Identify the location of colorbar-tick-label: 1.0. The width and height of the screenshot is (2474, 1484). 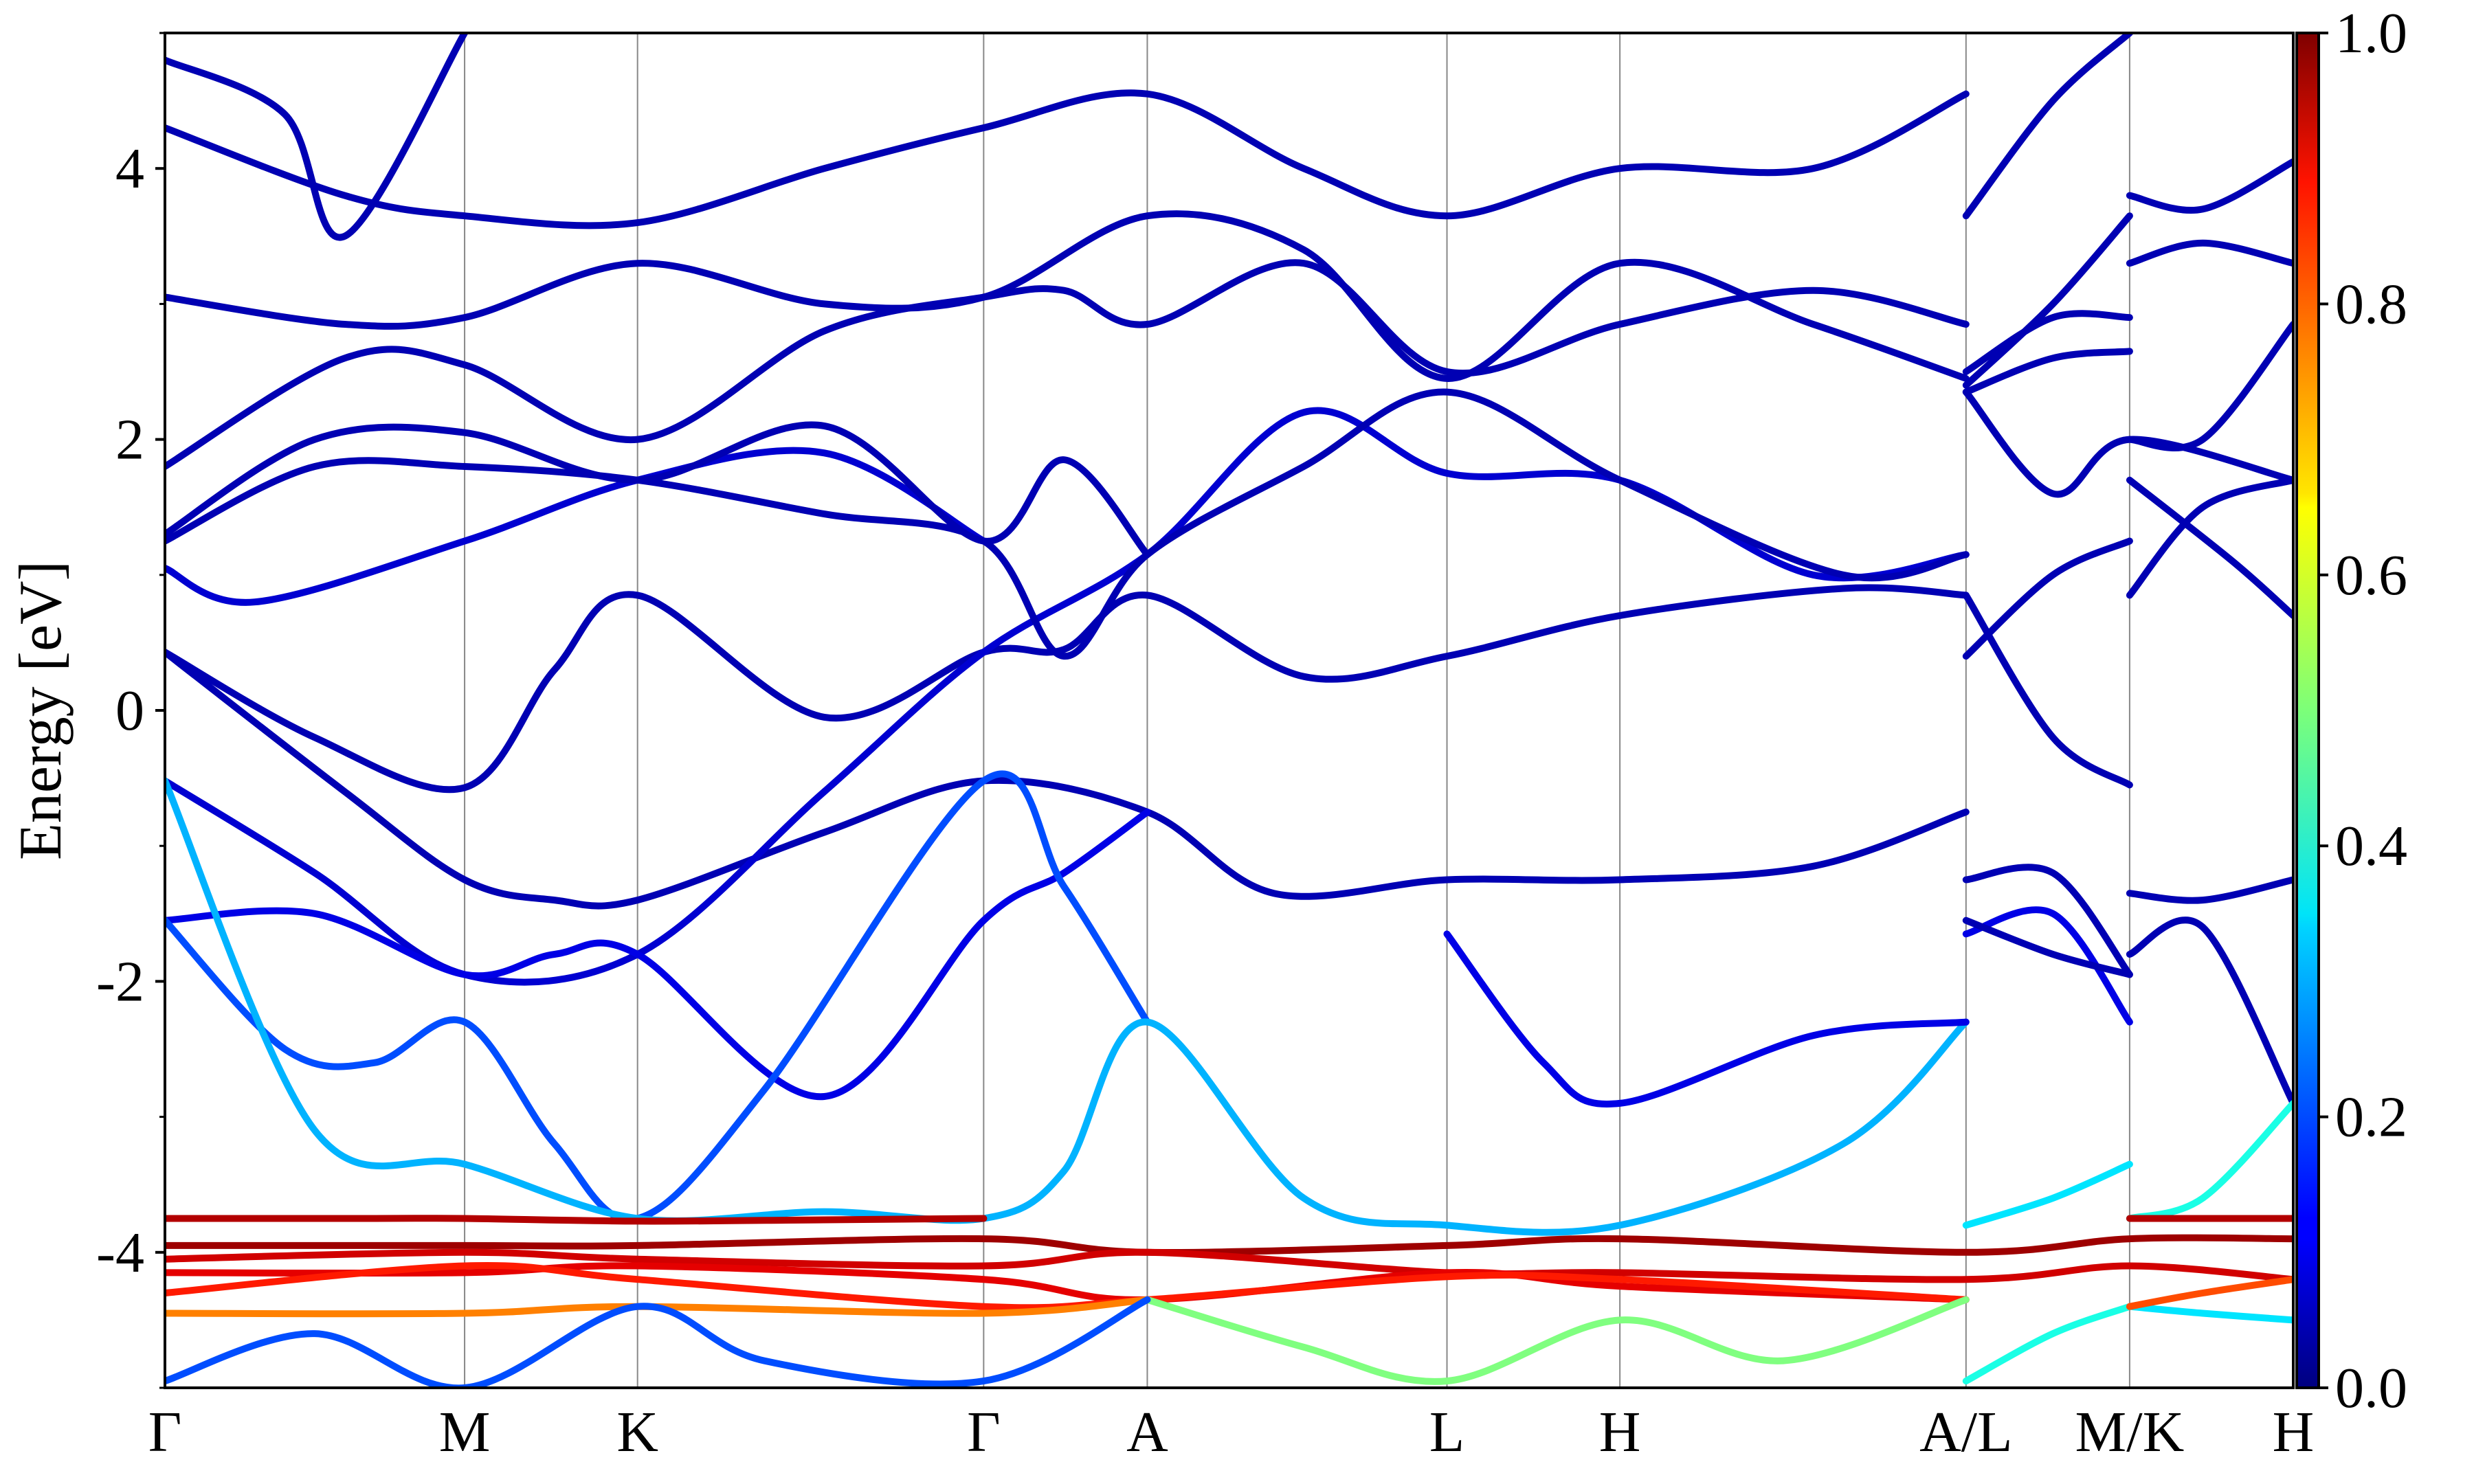
(2371, 33).